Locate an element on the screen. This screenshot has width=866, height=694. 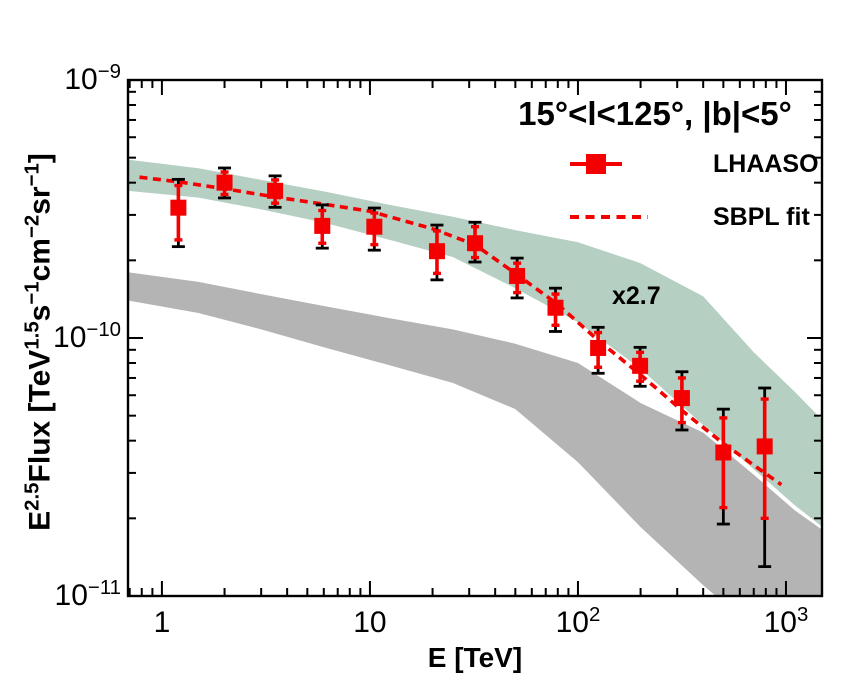
legend-label-lhaaso: LHAASO is located at coordinates (766, 164).